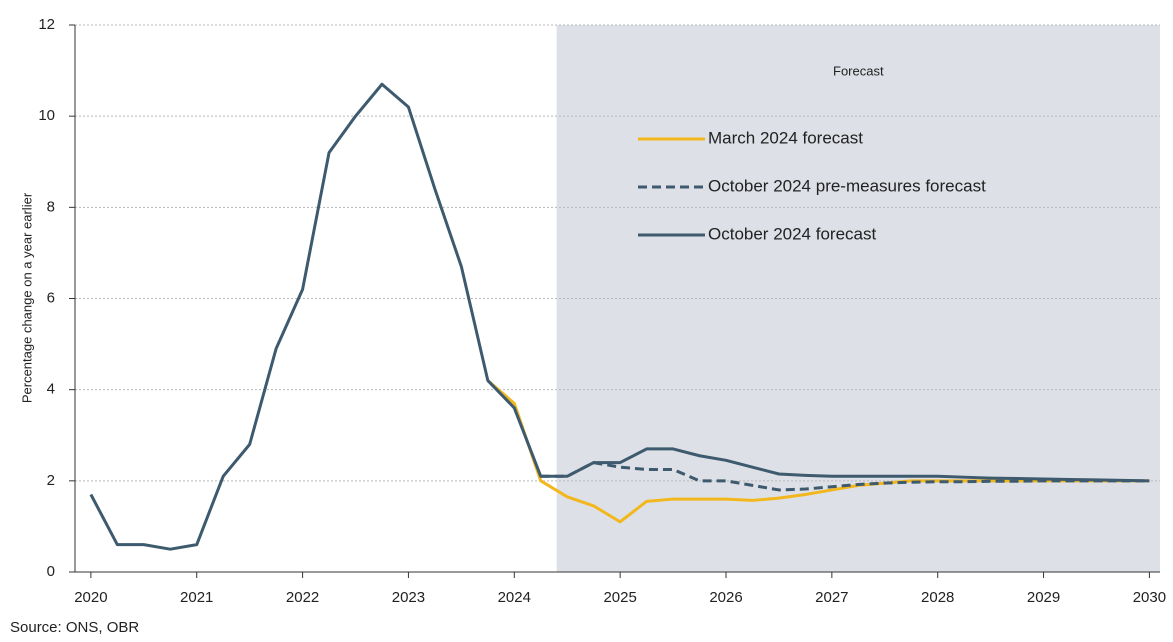 The width and height of the screenshot is (1173, 642). What do you see at coordinates (302, 597) in the screenshot?
I see `x-tick-label: 2022` at bounding box center [302, 597].